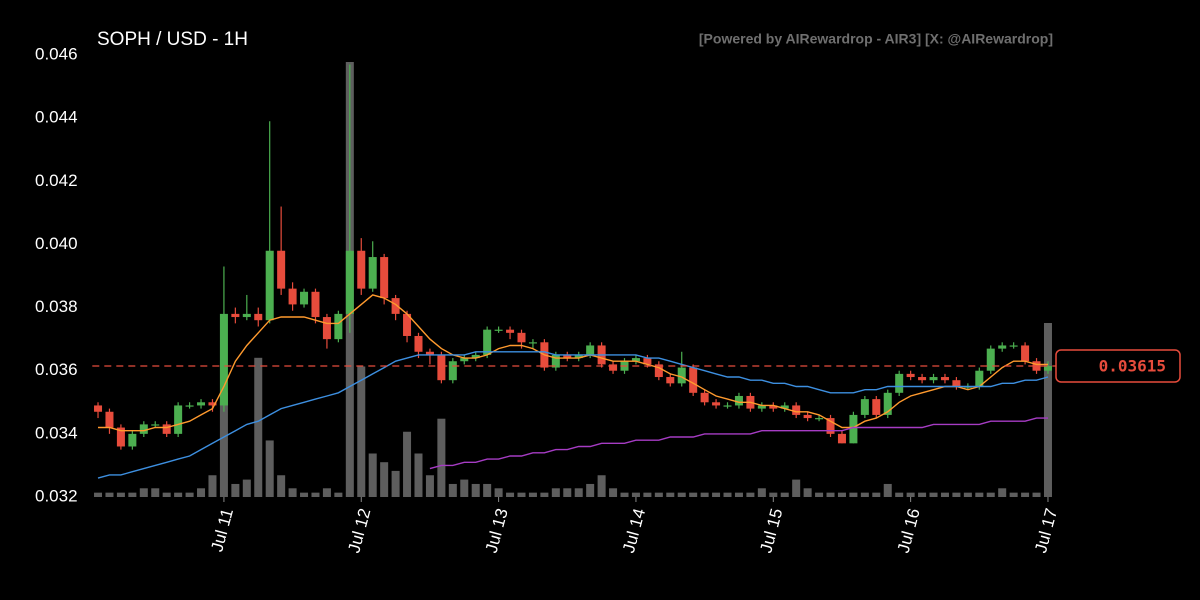 The width and height of the screenshot is (1200, 600). I want to click on last-price-label: 0.03615, so click(1132, 365).